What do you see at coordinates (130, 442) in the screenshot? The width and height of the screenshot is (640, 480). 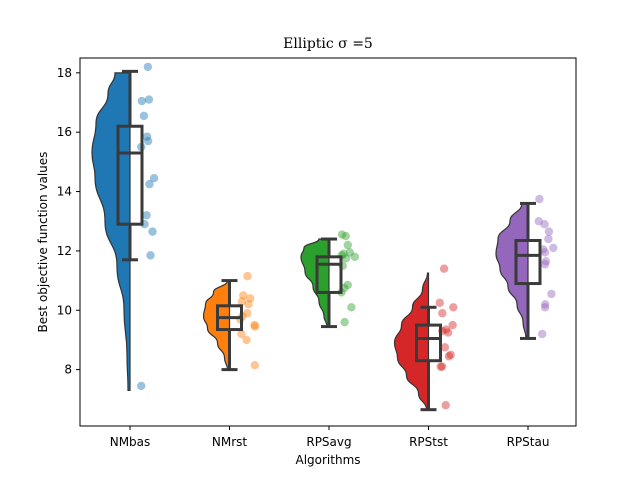 I see `x-tick-label: NMbas` at bounding box center [130, 442].